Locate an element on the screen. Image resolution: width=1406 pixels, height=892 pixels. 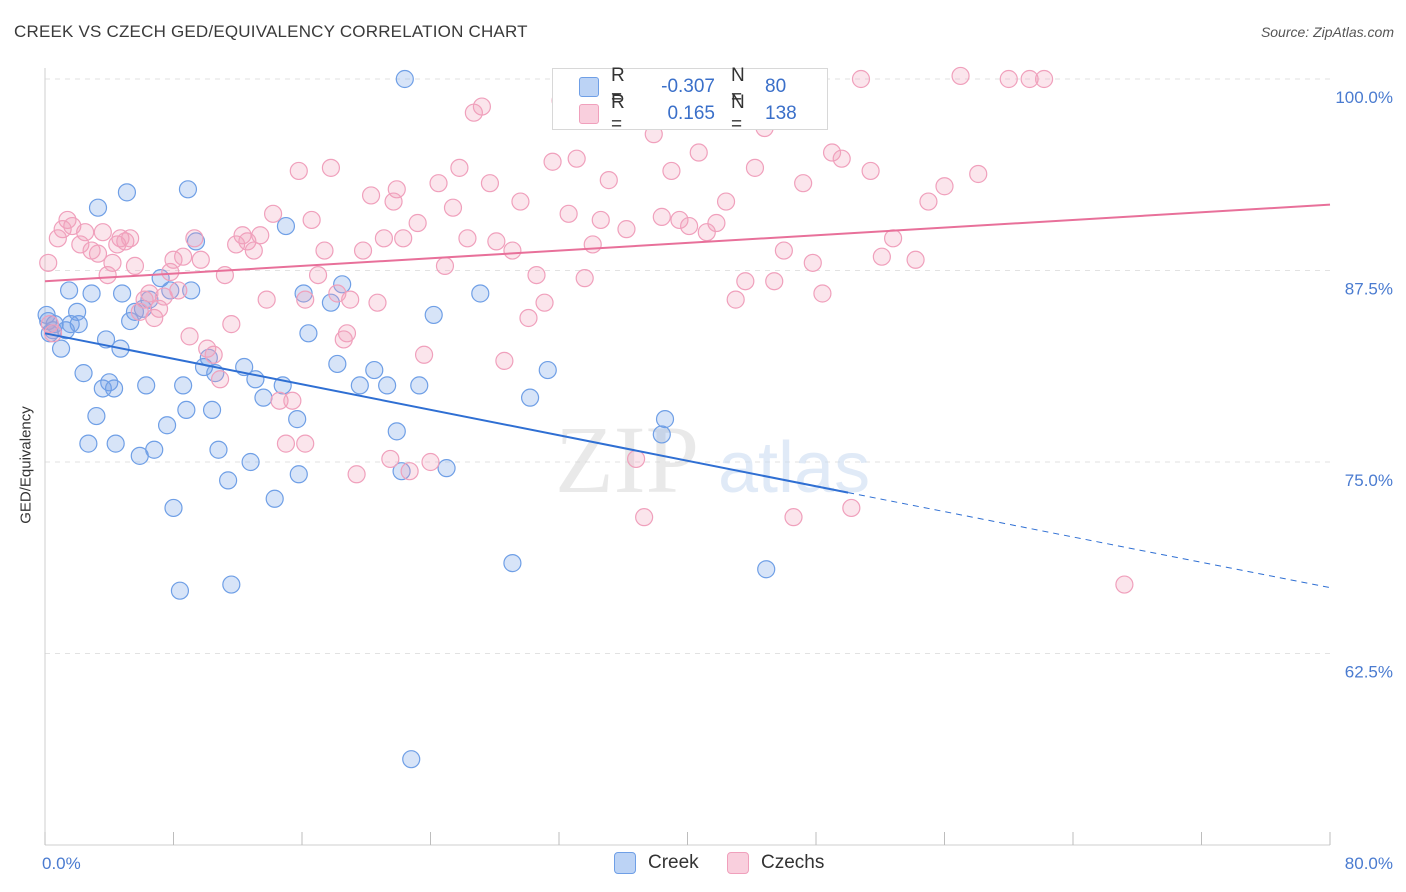
legend-item-creek: Creek is located at coordinates (656, 863).